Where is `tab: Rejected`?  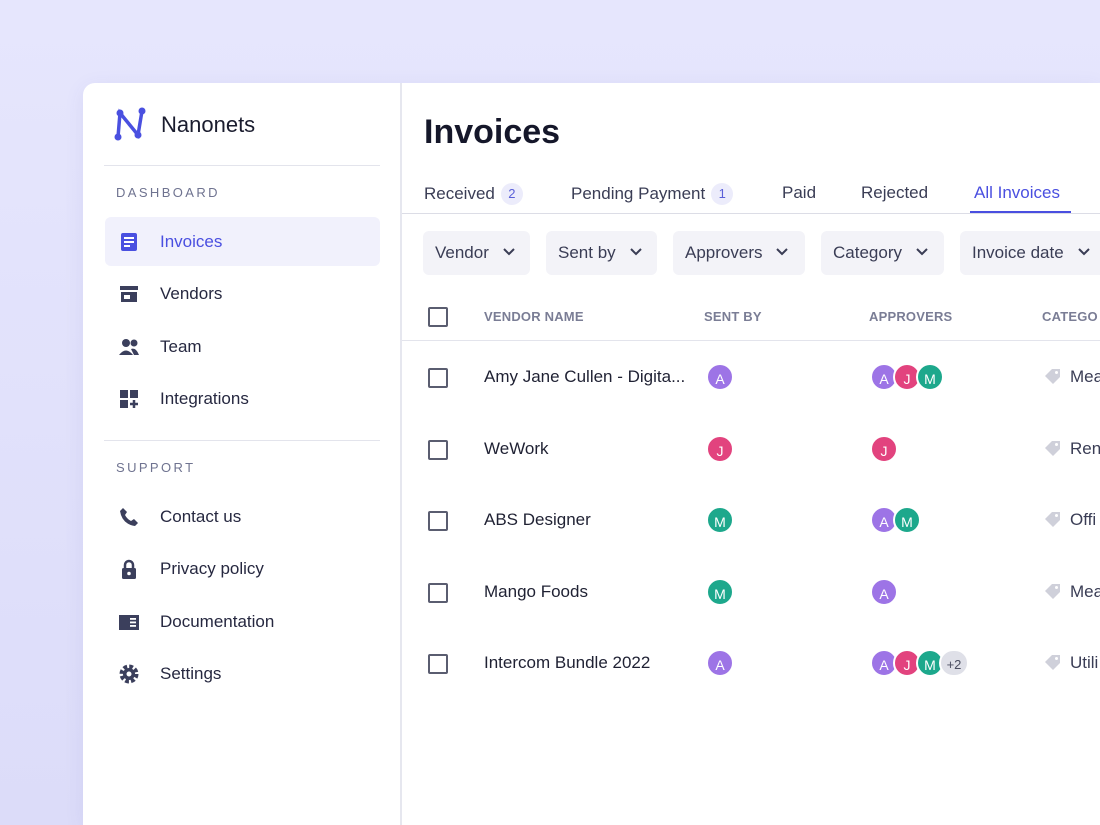
tab: Rejected is located at coordinates (894, 193).